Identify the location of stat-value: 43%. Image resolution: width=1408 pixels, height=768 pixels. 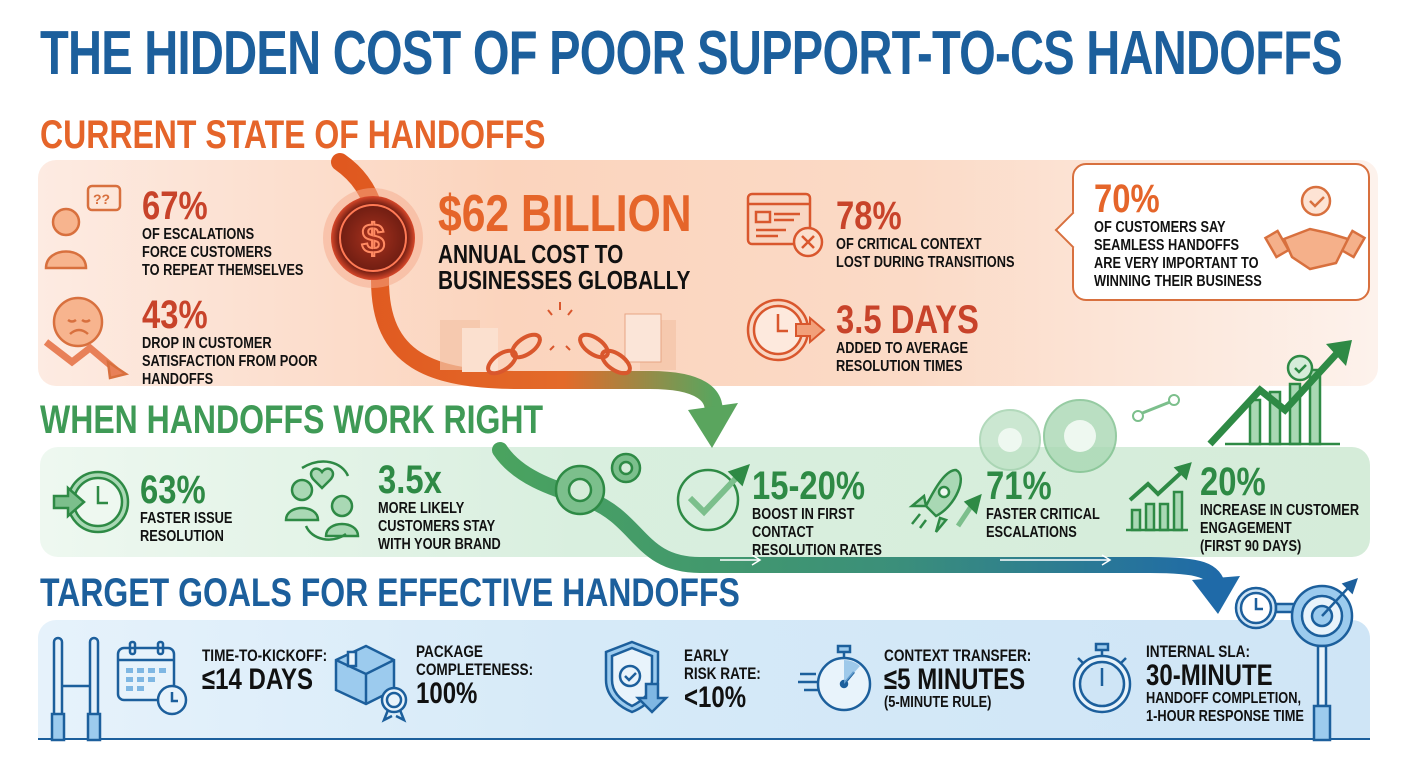
(175, 315).